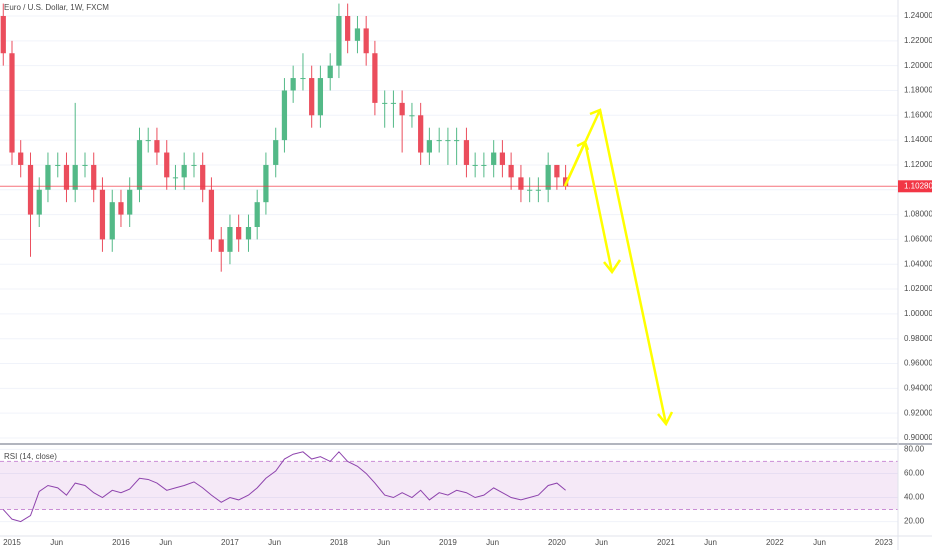  I want to click on x-tick-label: 2022, so click(775, 542).